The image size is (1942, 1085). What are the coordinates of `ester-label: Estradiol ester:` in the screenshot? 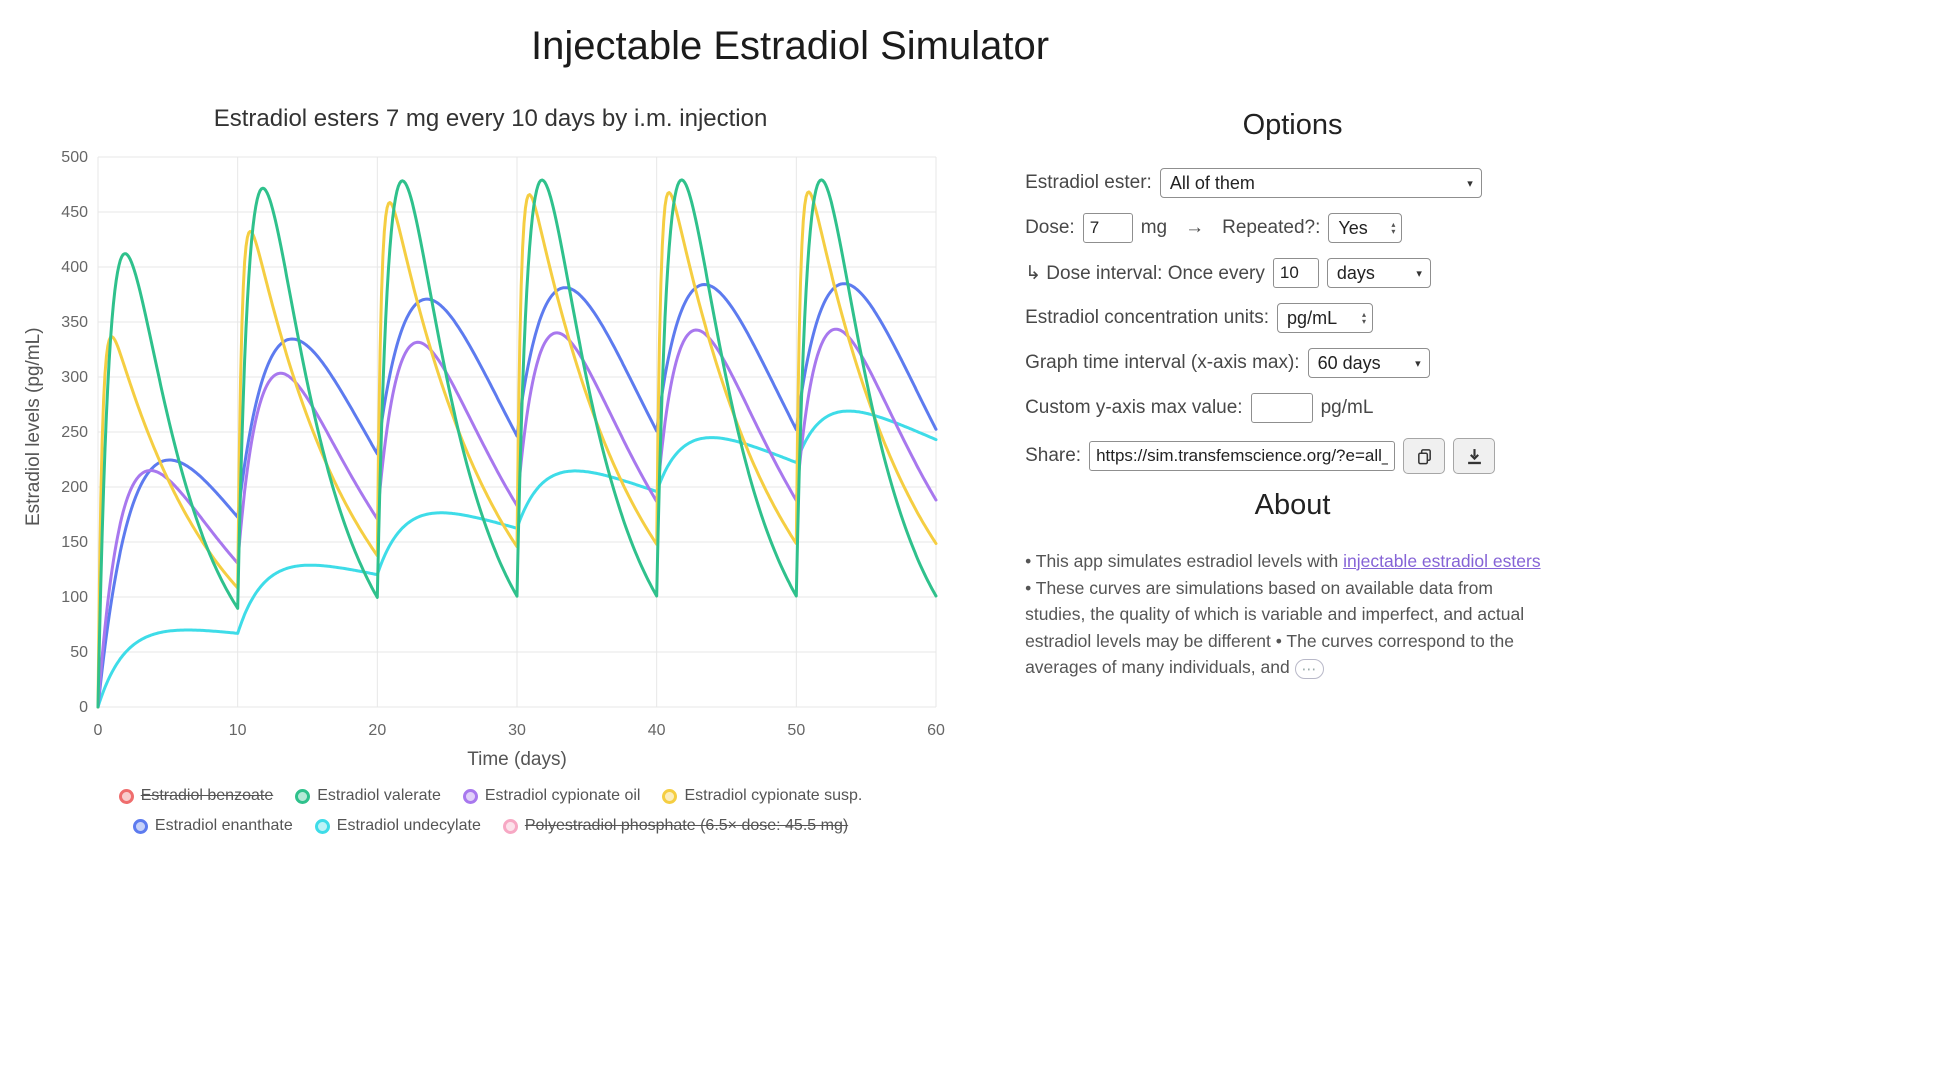 It's located at (1088, 182).